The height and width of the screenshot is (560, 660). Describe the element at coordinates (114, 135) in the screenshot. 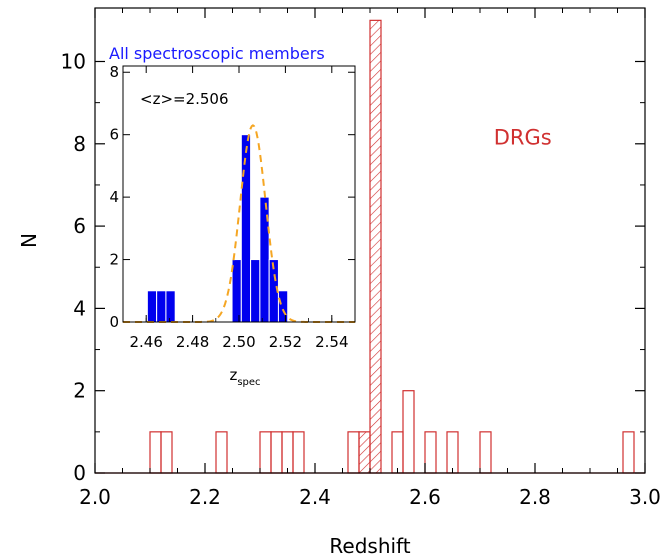

I see `inset-y-tick-label: 6` at that location.